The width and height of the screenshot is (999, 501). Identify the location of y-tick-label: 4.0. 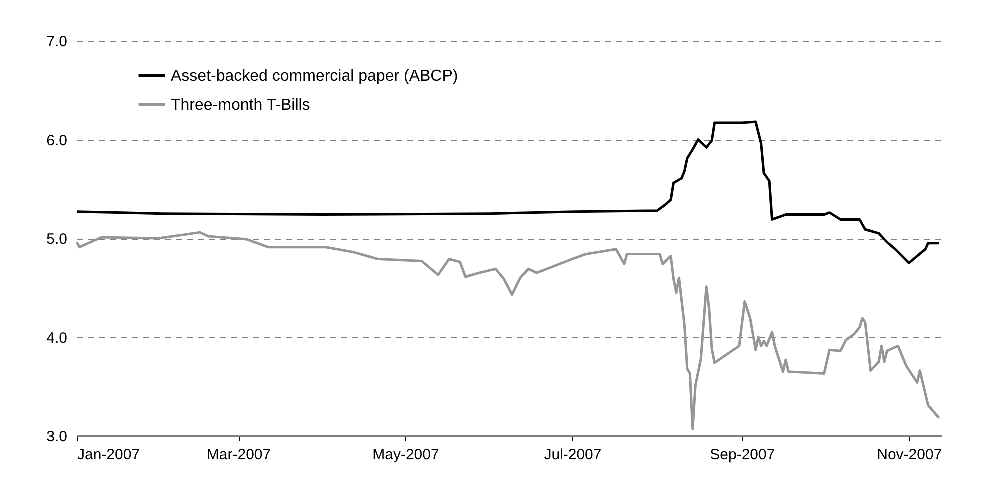
(57, 338).